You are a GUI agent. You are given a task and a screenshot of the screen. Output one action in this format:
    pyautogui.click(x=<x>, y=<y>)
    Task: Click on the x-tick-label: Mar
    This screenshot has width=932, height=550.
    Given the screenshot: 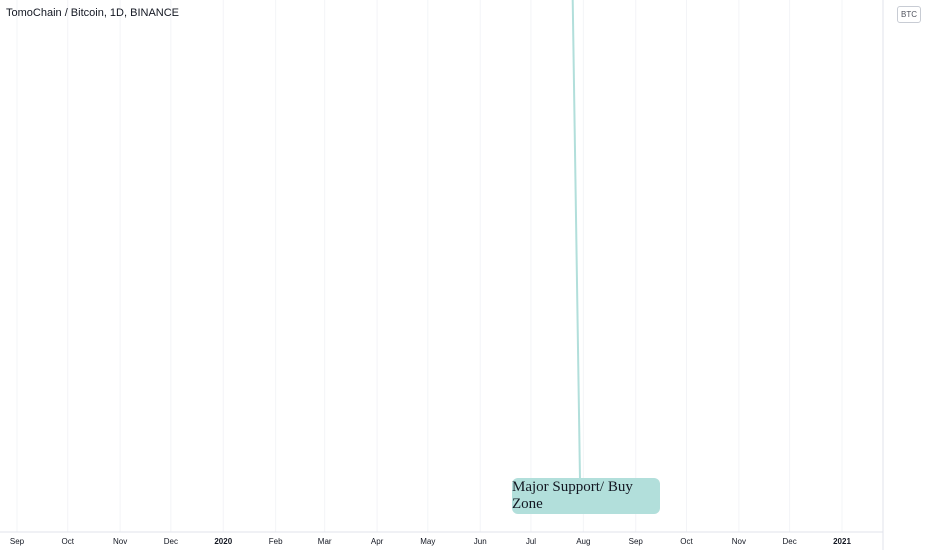 What is the action you would take?
    pyautogui.click(x=325, y=541)
    